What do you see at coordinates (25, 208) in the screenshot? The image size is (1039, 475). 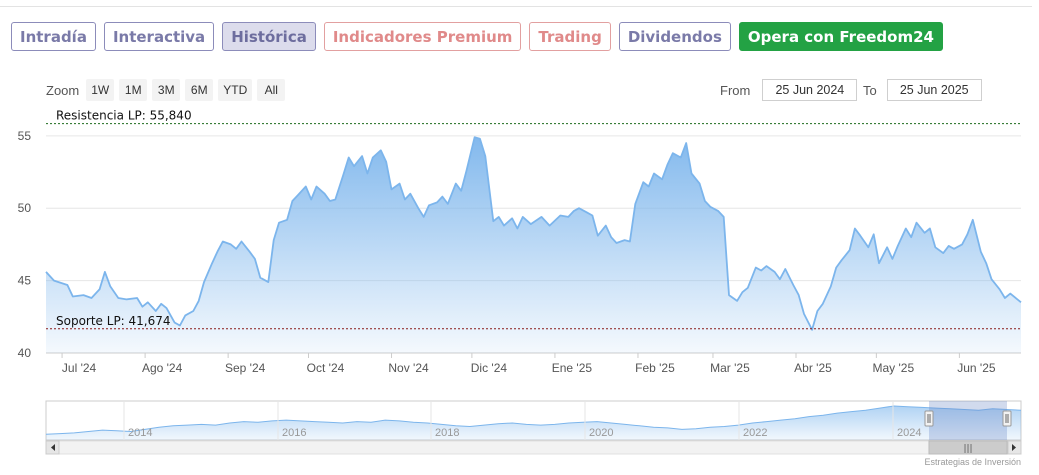 I see `y-tick-label: 50` at bounding box center [25, 208].